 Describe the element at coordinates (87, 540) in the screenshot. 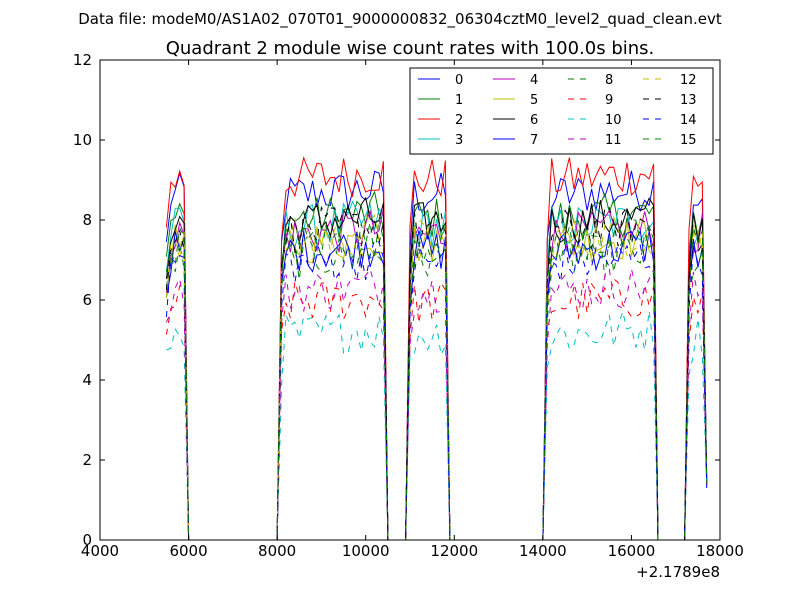

I see `y-tick-label: 0` at that location.